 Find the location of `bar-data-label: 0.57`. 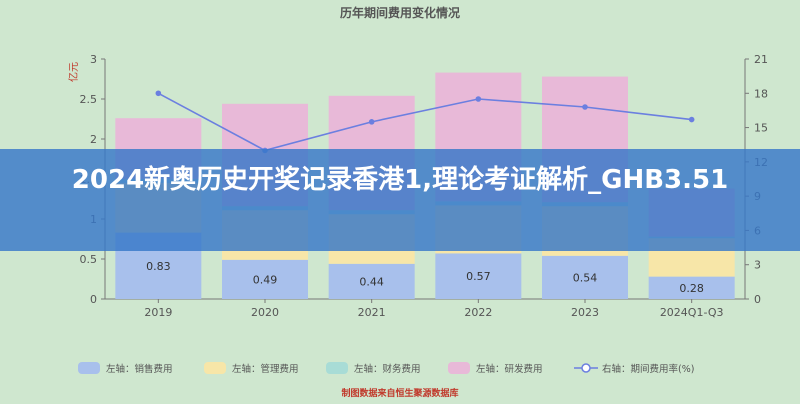

bar-data-label: 0.57 is located at coordinates (478, 276).